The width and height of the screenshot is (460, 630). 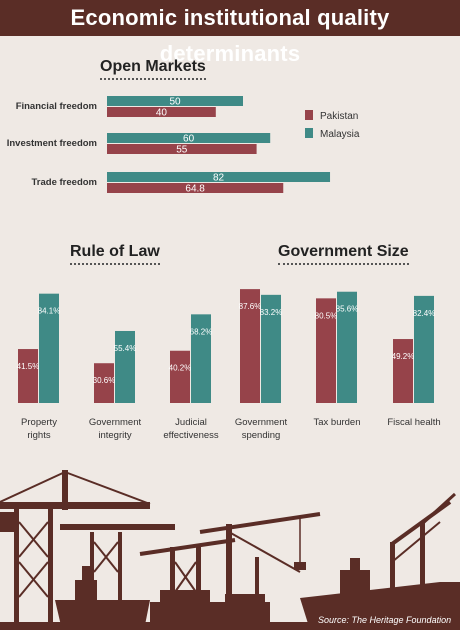 I want to click on government-size-data-label: 83.2%, so click(x=271, y=312).